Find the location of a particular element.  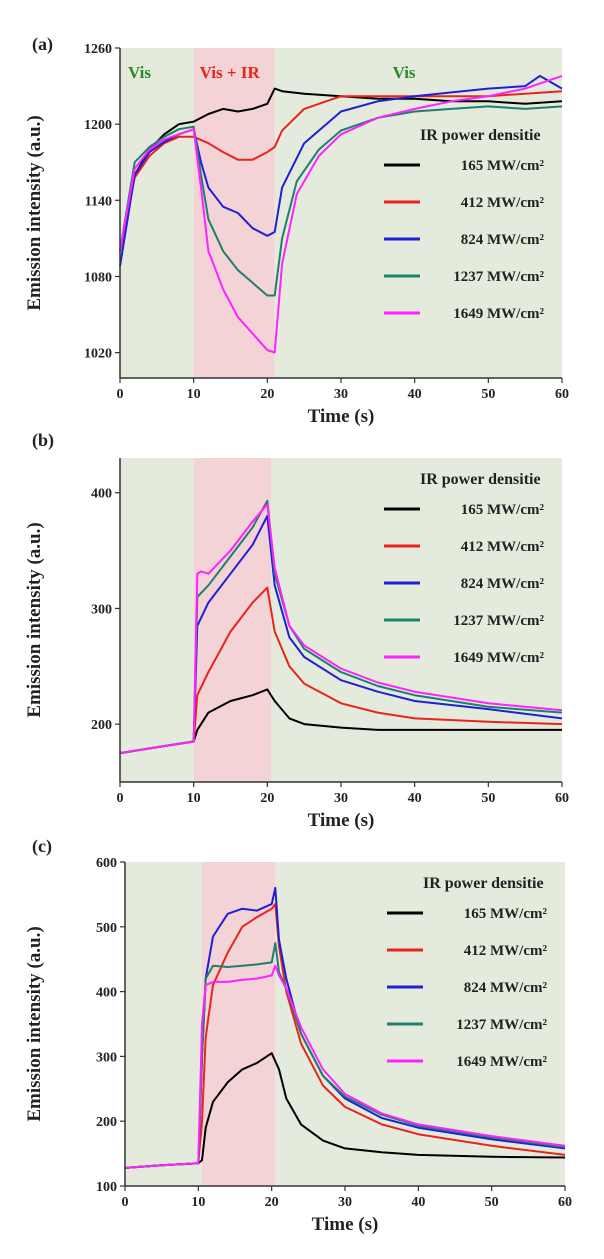

y-tick-label: 1260 is located at coordinates (98, 49).